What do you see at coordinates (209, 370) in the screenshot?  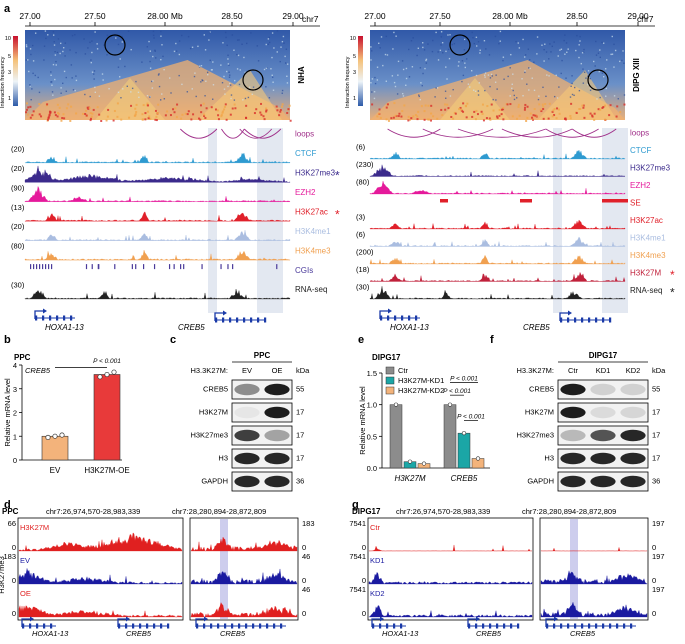 I see `panel-c-header-label: H3.3K27M:` at bounding box center [209, 370].